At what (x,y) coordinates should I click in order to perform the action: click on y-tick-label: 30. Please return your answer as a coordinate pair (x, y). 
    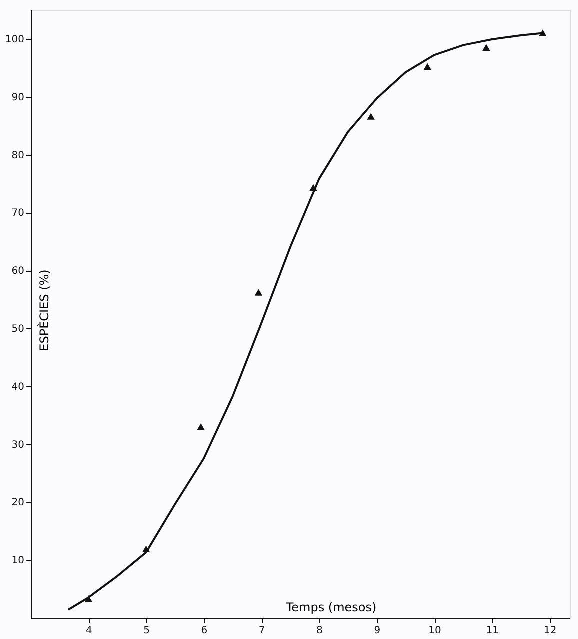
    Looking at the image, I should click on (18, 445).